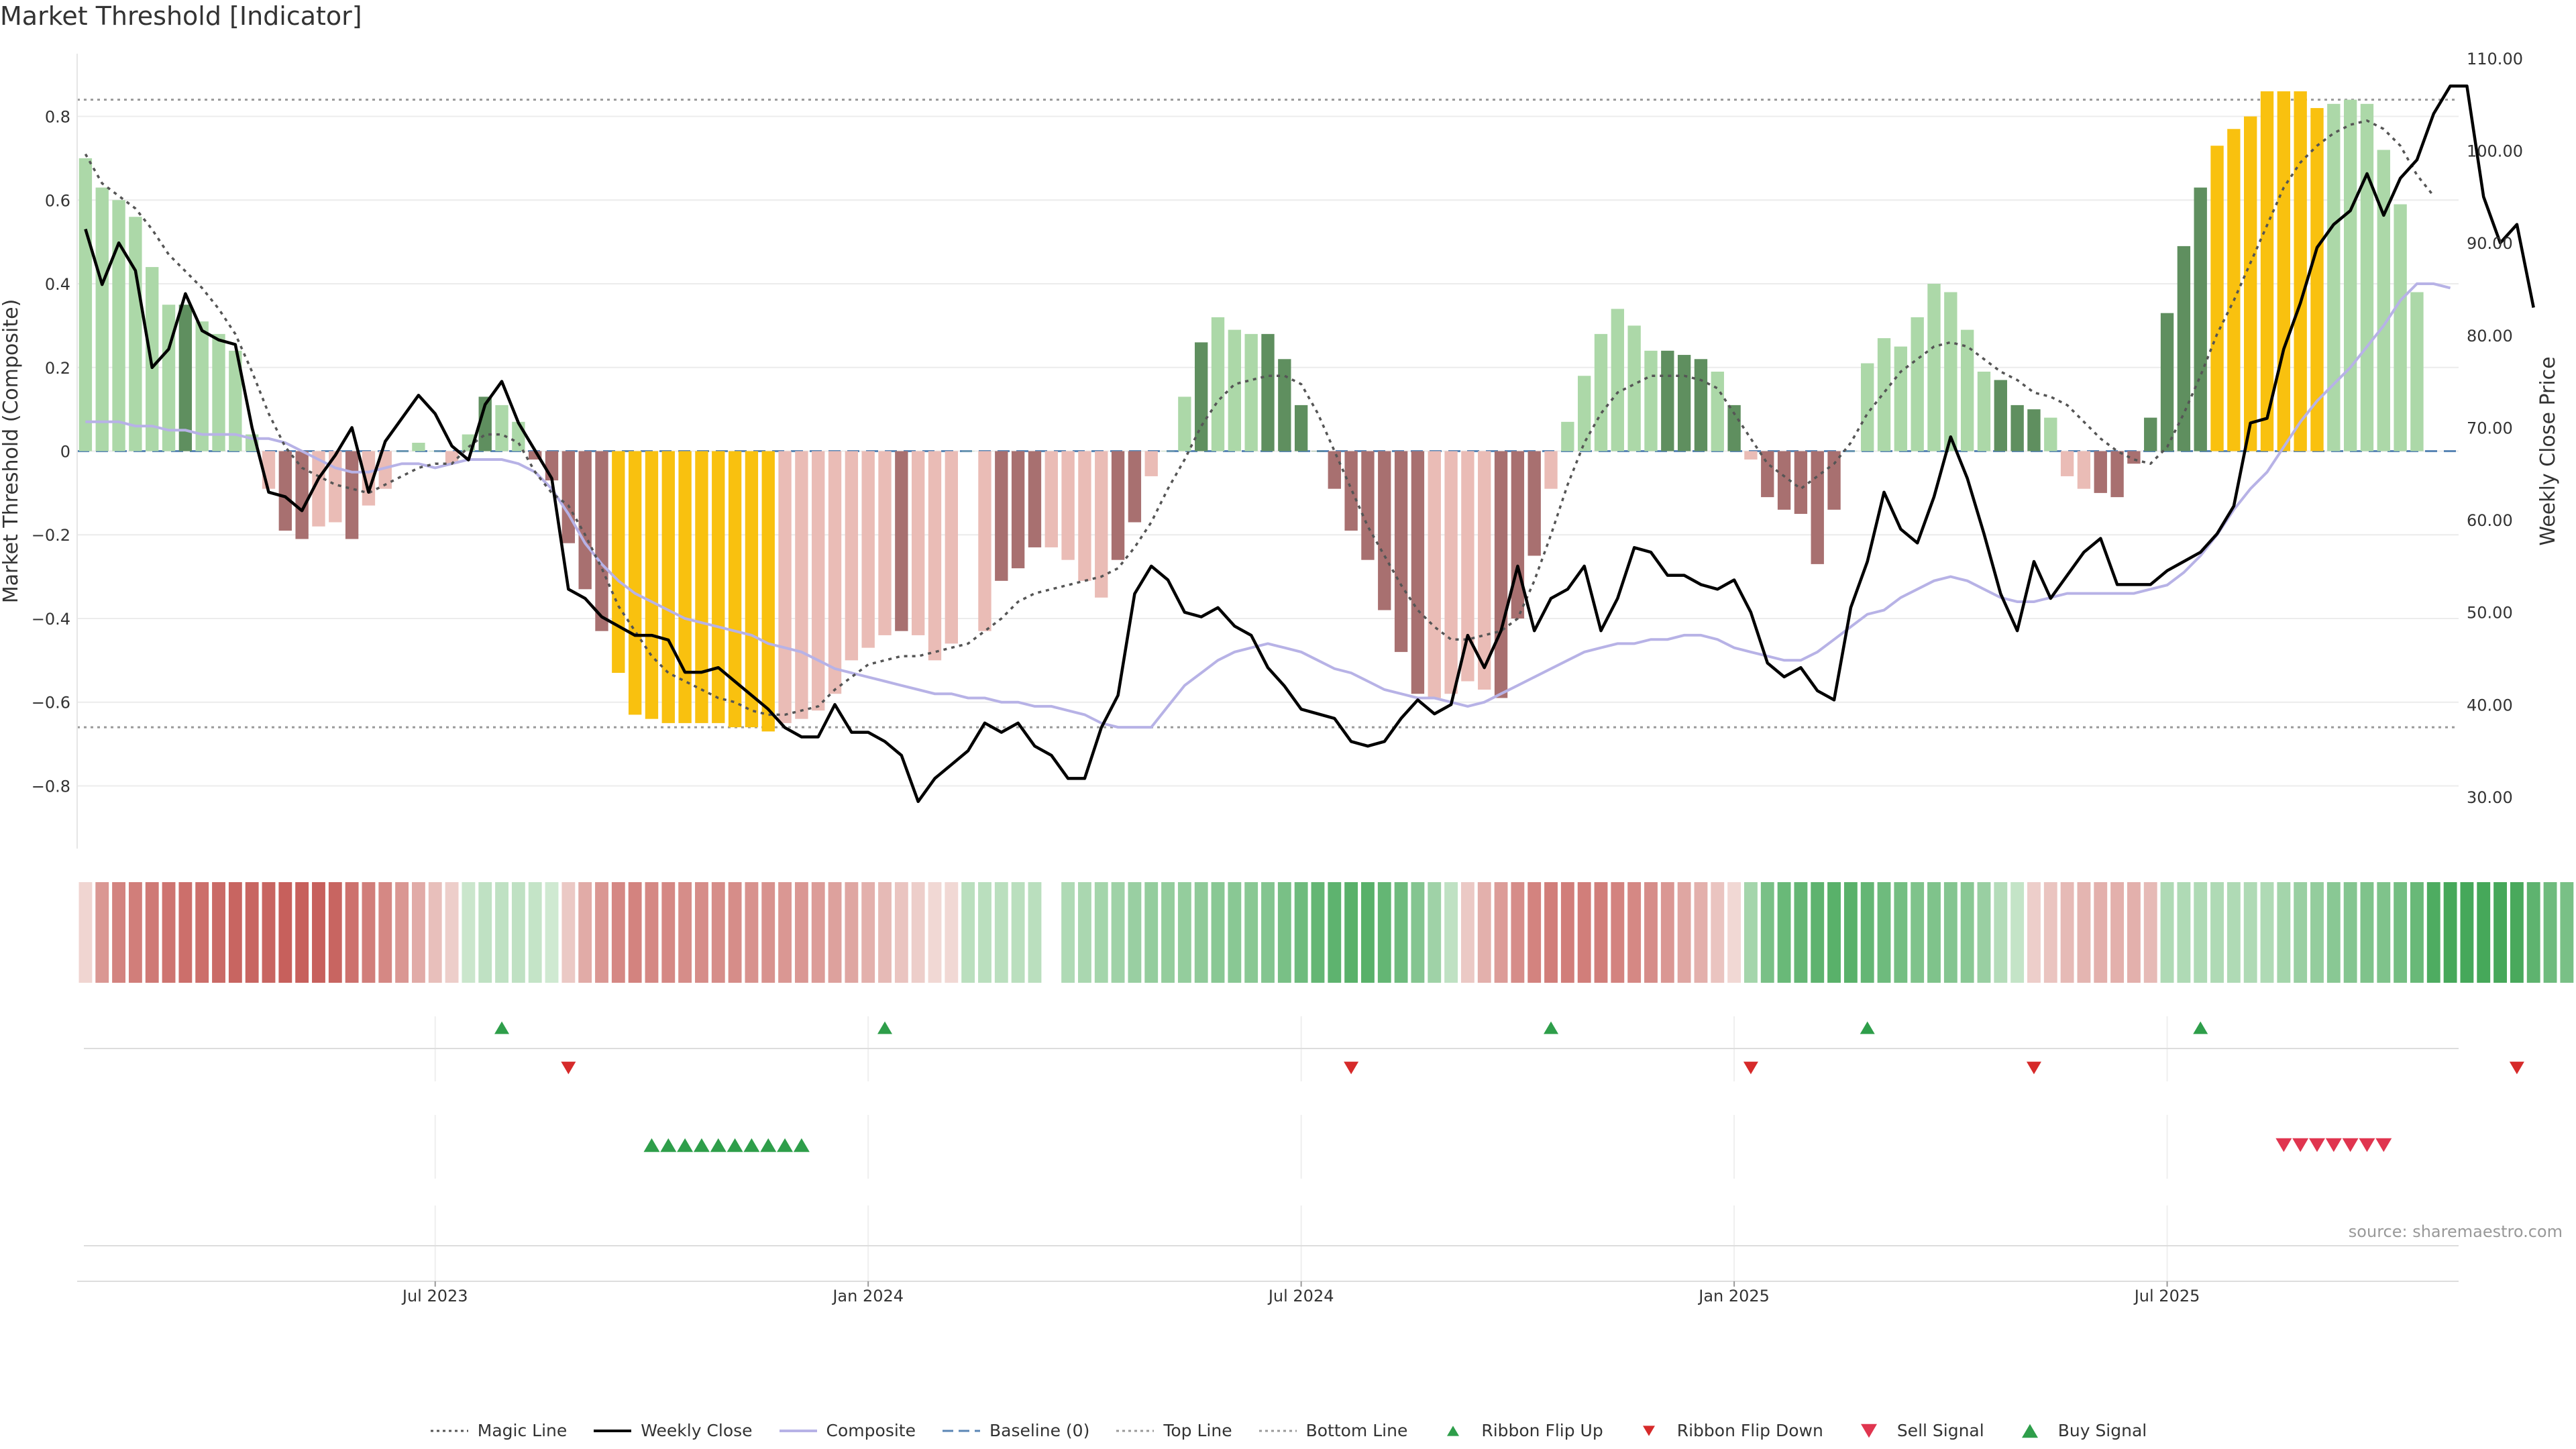  What do you see at coordinates (613, 1430) in the screenshot?
I see `legend-swatch-close` at bounding box center [613, 1430].